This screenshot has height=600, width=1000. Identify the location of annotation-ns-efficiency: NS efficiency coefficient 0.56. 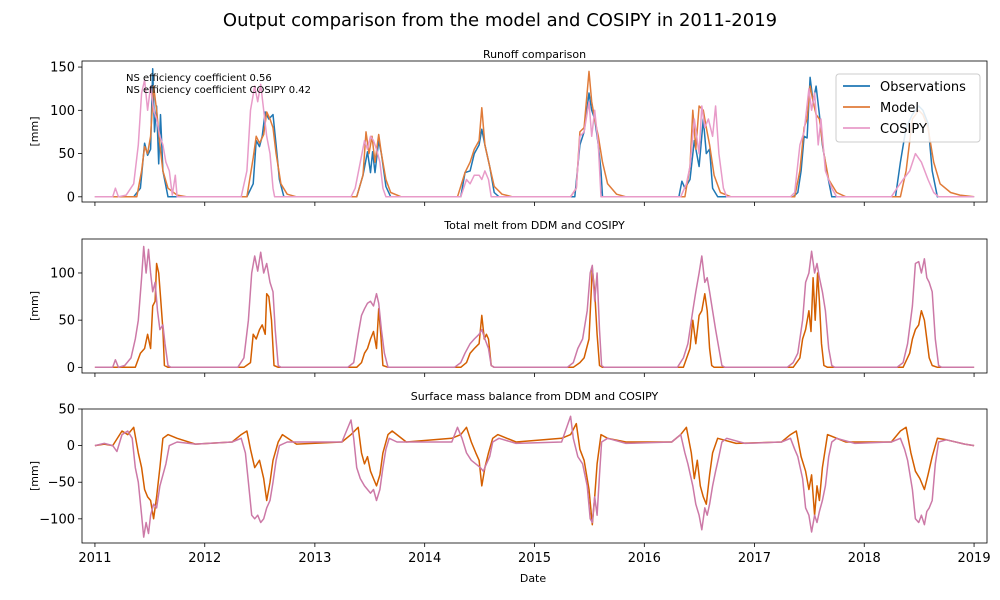
(199, 78).